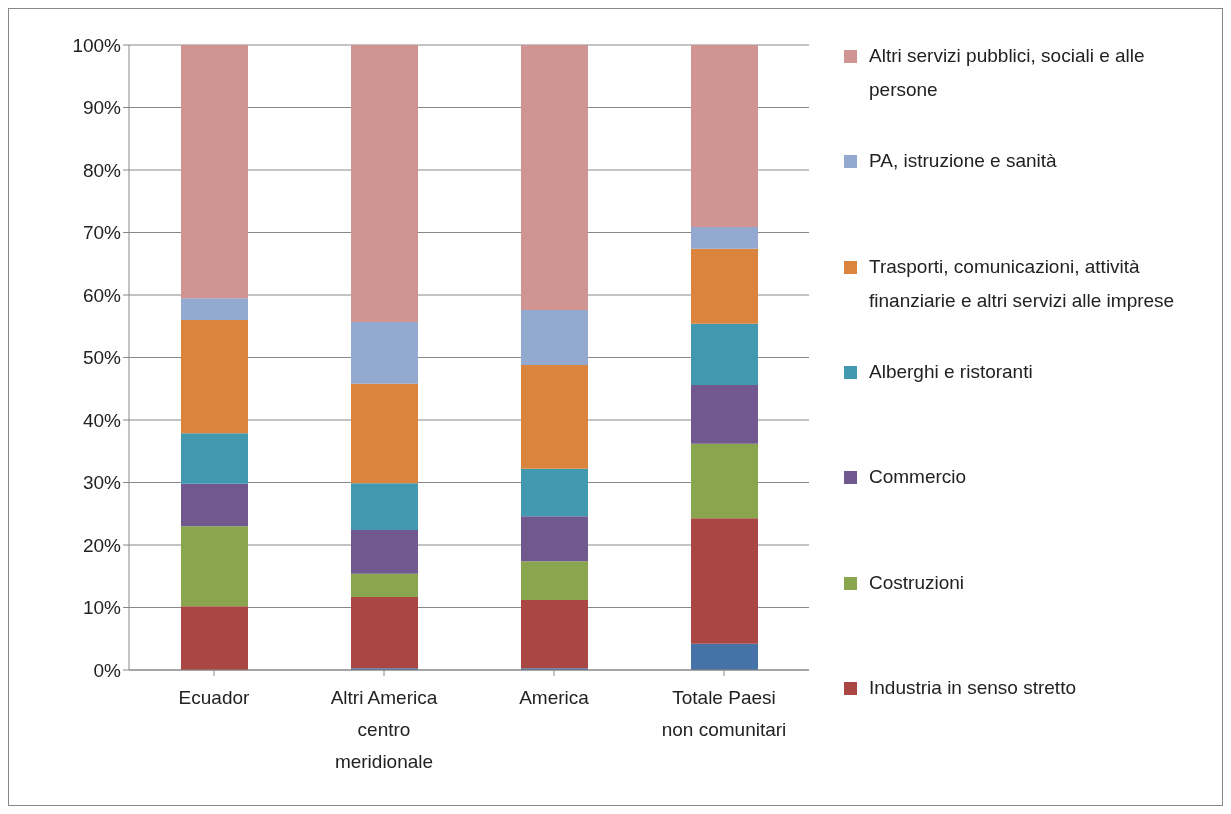  Describe the element at coordinates (214, 697) in the screenshot. I see `x-tick-label: Ecuador` at that location.